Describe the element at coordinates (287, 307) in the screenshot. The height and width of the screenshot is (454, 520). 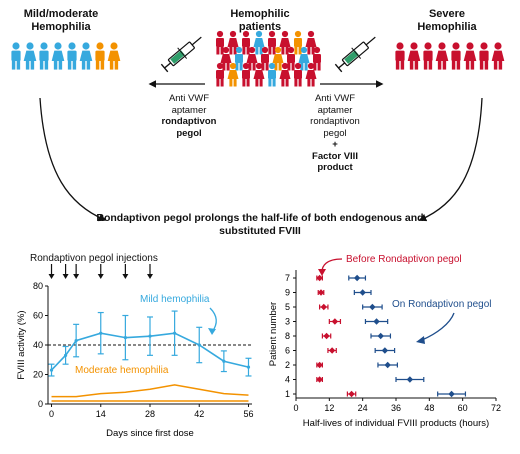
I see `patient-label: 5` at that location.